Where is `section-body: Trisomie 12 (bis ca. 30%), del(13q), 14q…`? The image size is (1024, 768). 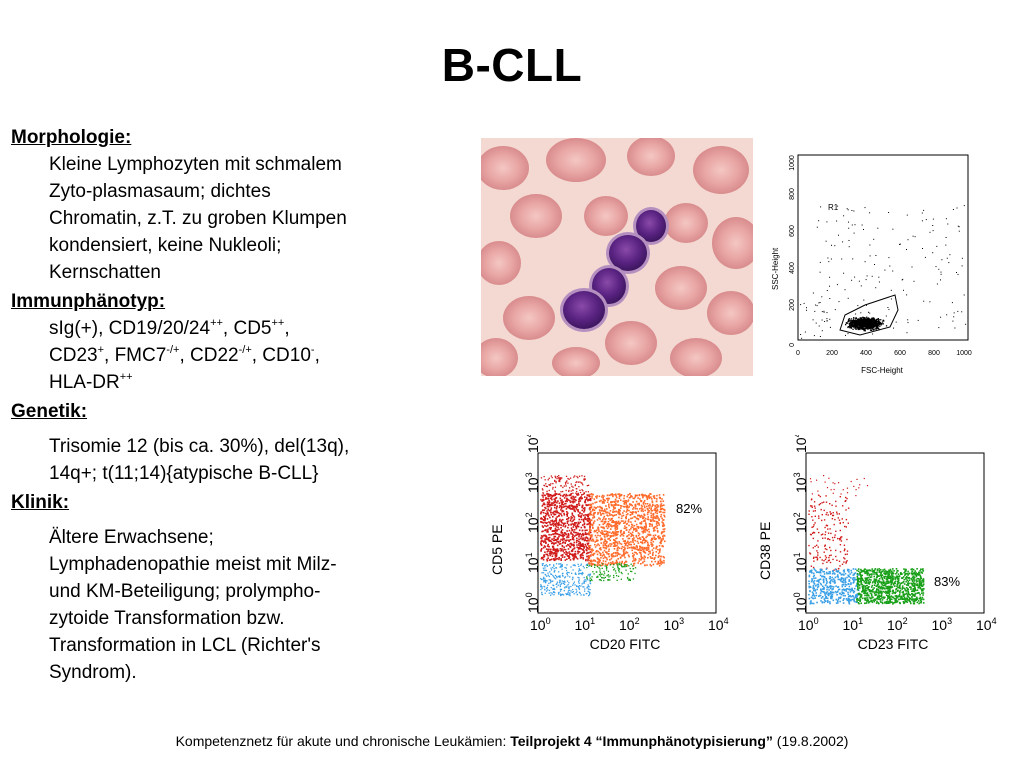 section-body: Trisomie 12 (bis ca. 30%), del(13q), 14q… is located at coordinates (221, 460).